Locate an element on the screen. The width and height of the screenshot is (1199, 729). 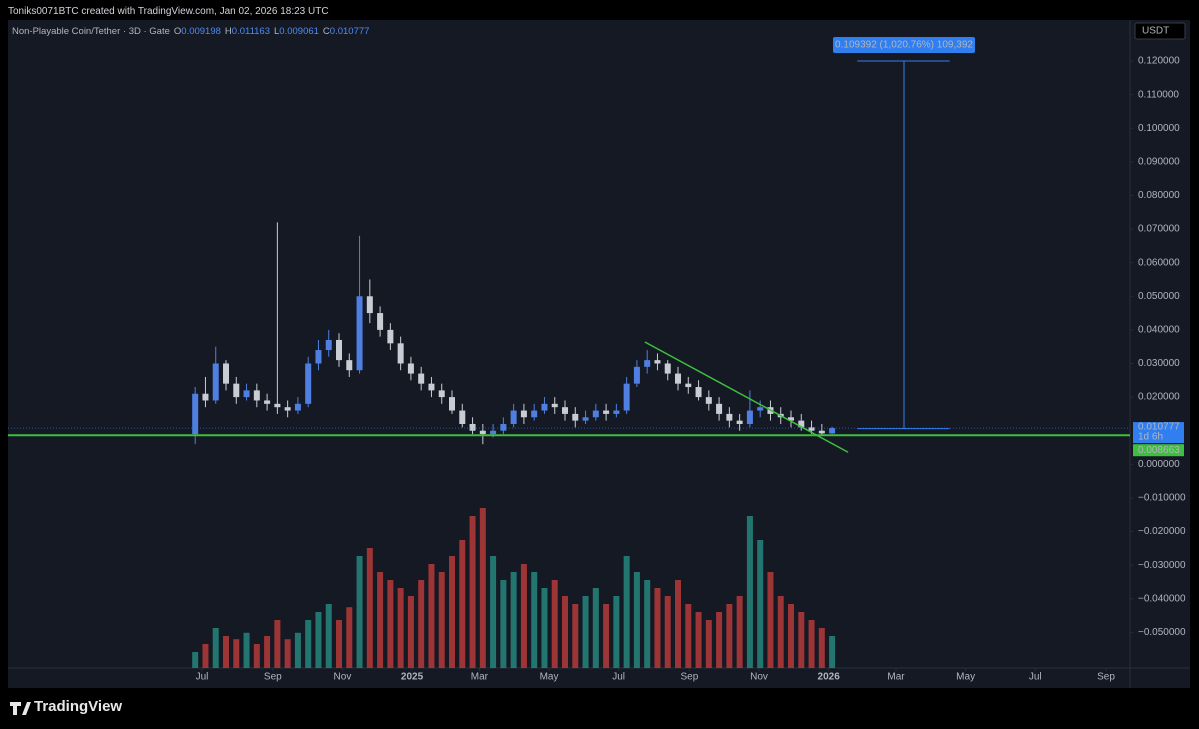
currency-box is located at coordinates (1160, 31).